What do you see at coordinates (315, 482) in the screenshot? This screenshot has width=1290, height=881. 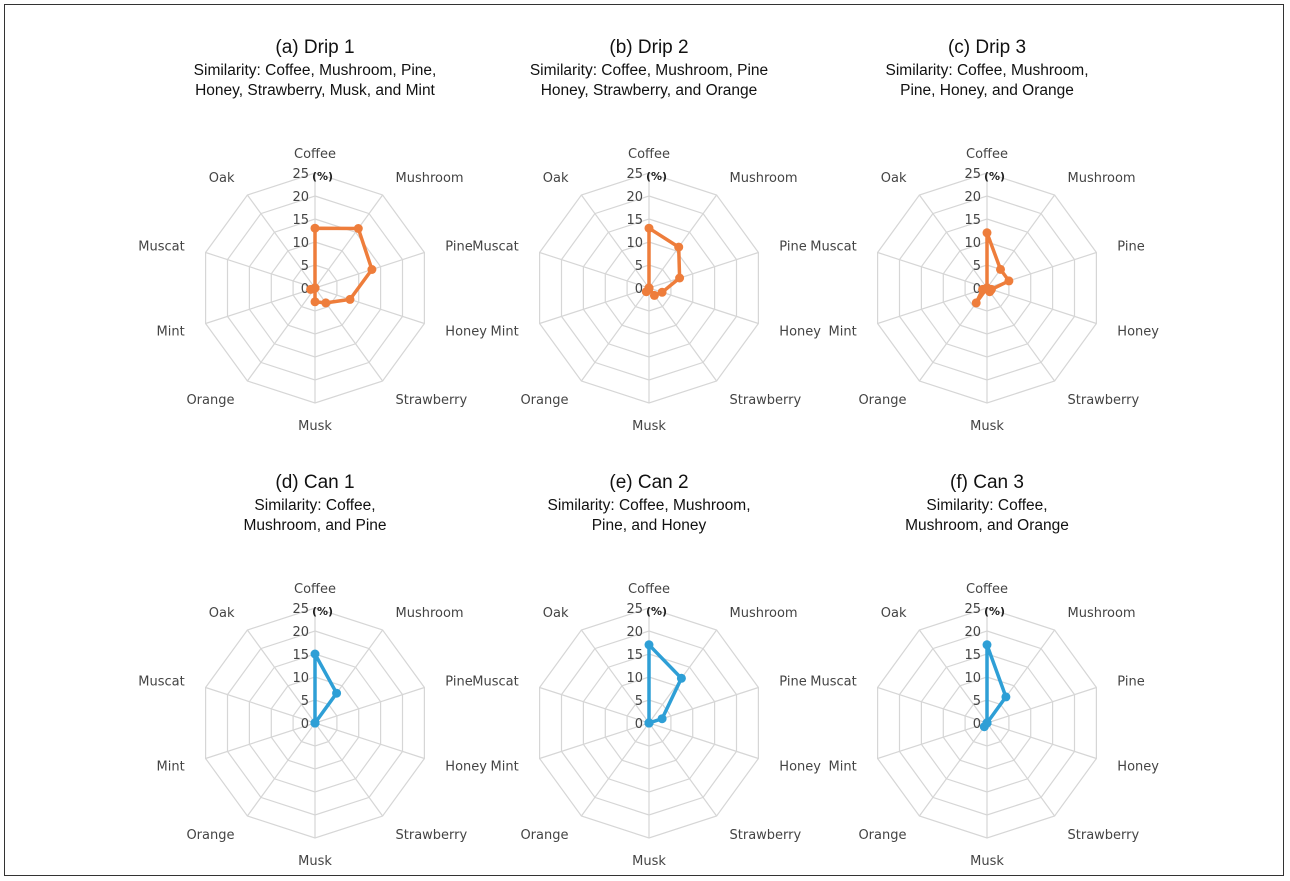 I see `panel-title: (d) Can 1` at bounding box center [315, 482].